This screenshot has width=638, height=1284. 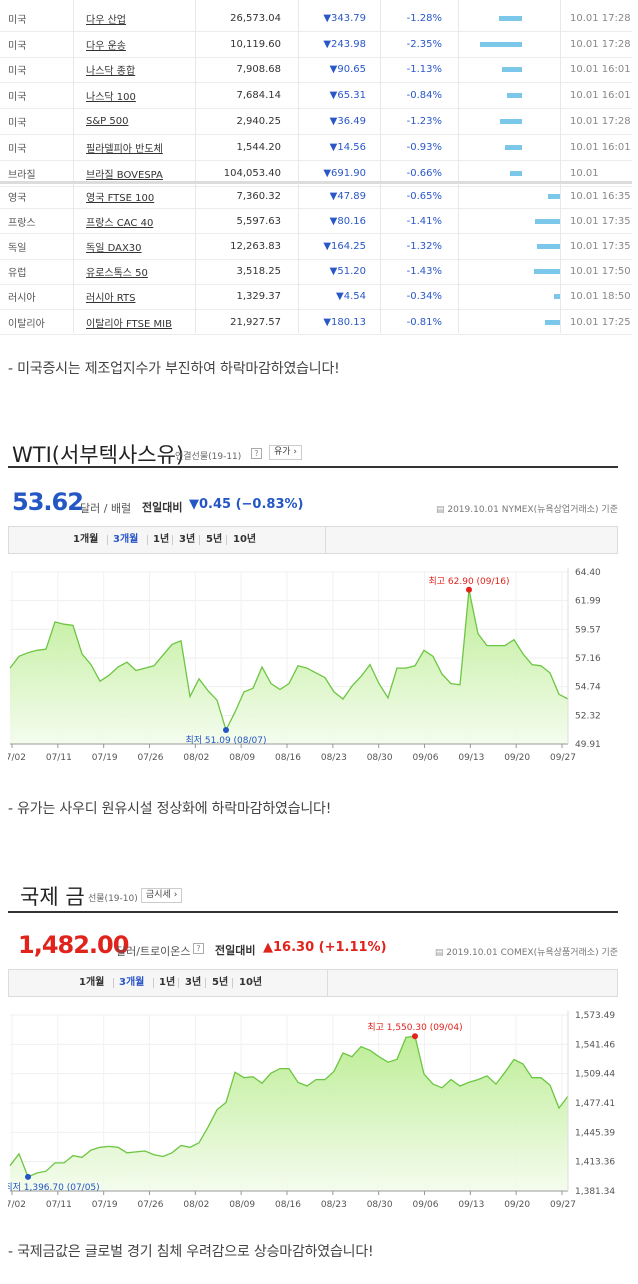 I want to click on y-tick-label: 1,381.34, so click(x=595, y=1192).